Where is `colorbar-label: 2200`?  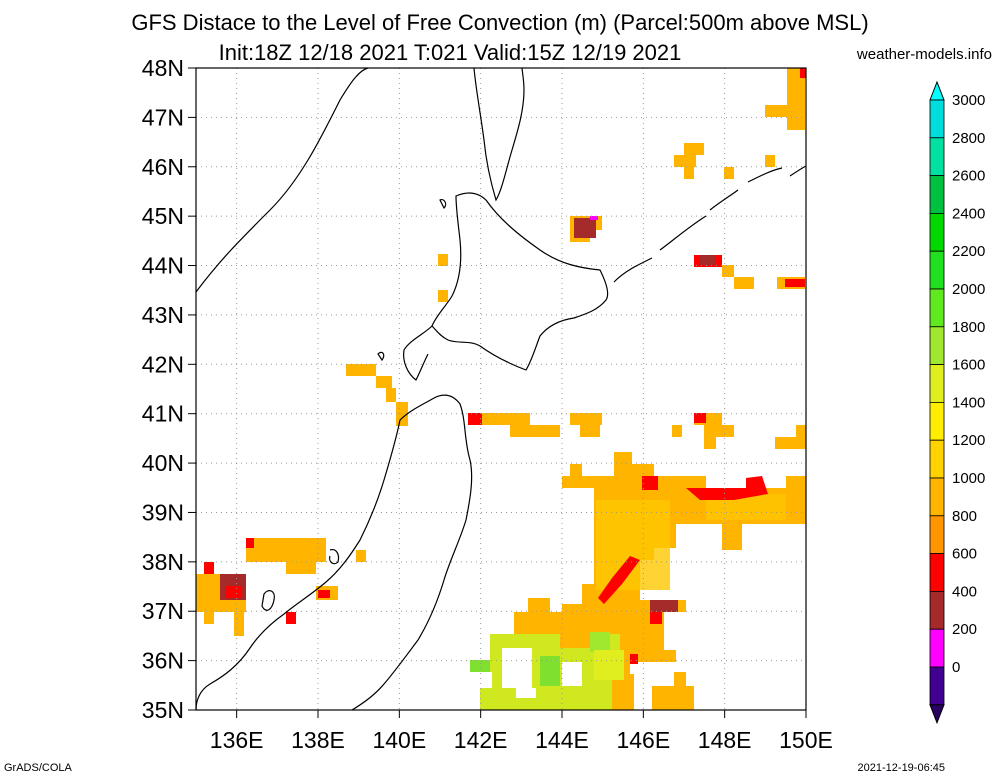 colorbar-label: 2200 is located at coordinates (968, 251).